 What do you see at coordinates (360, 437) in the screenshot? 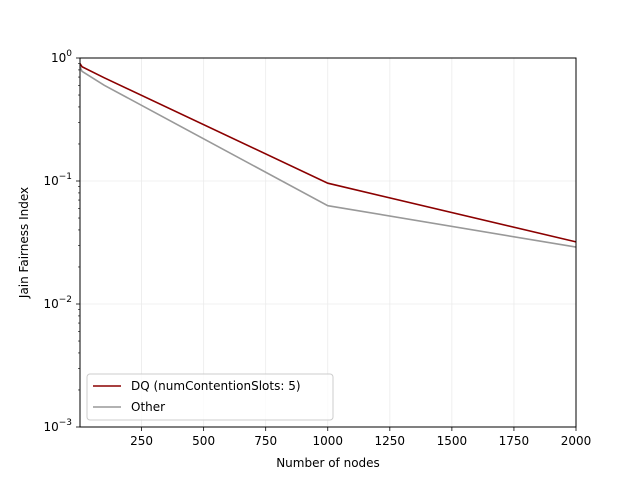
I see `x-axis-ticks: 250 500 750 1000 1250 1500 1750 2000` at bounding box center [360, 437].